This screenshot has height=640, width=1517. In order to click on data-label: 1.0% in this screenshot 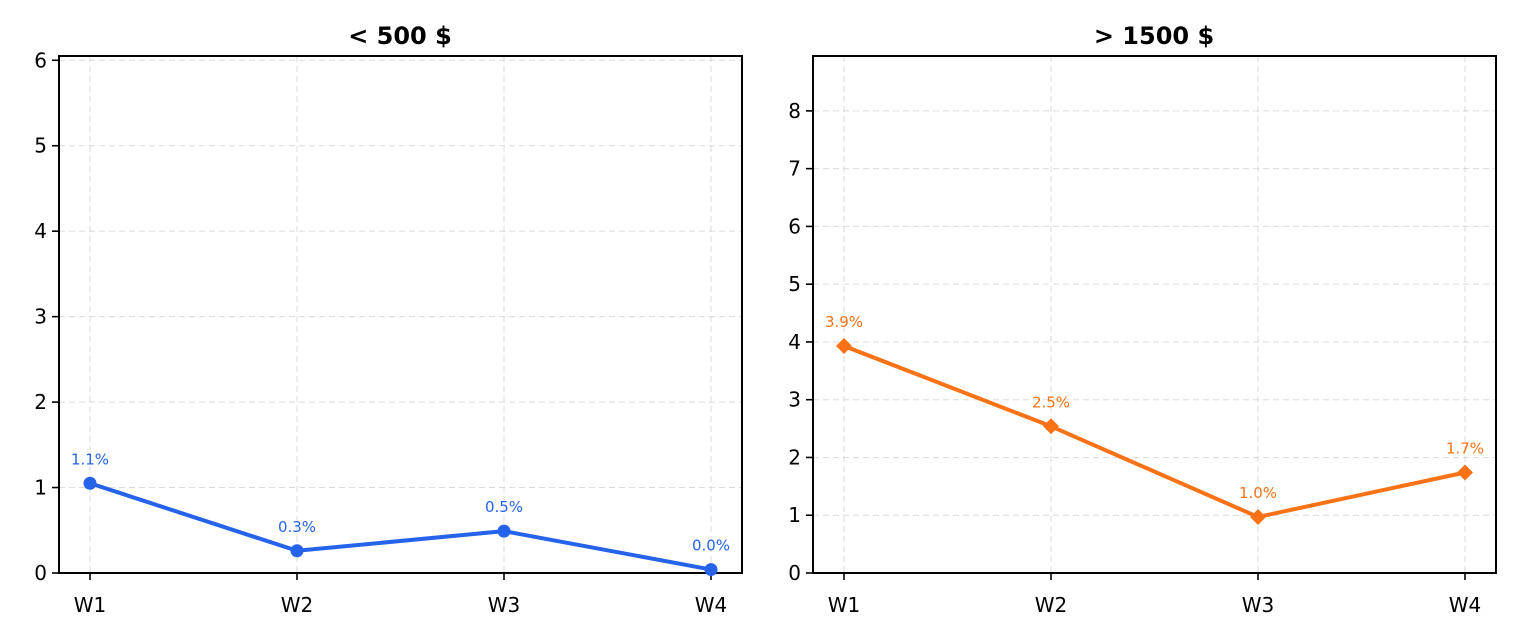, I will do `click(1258, 493)`.